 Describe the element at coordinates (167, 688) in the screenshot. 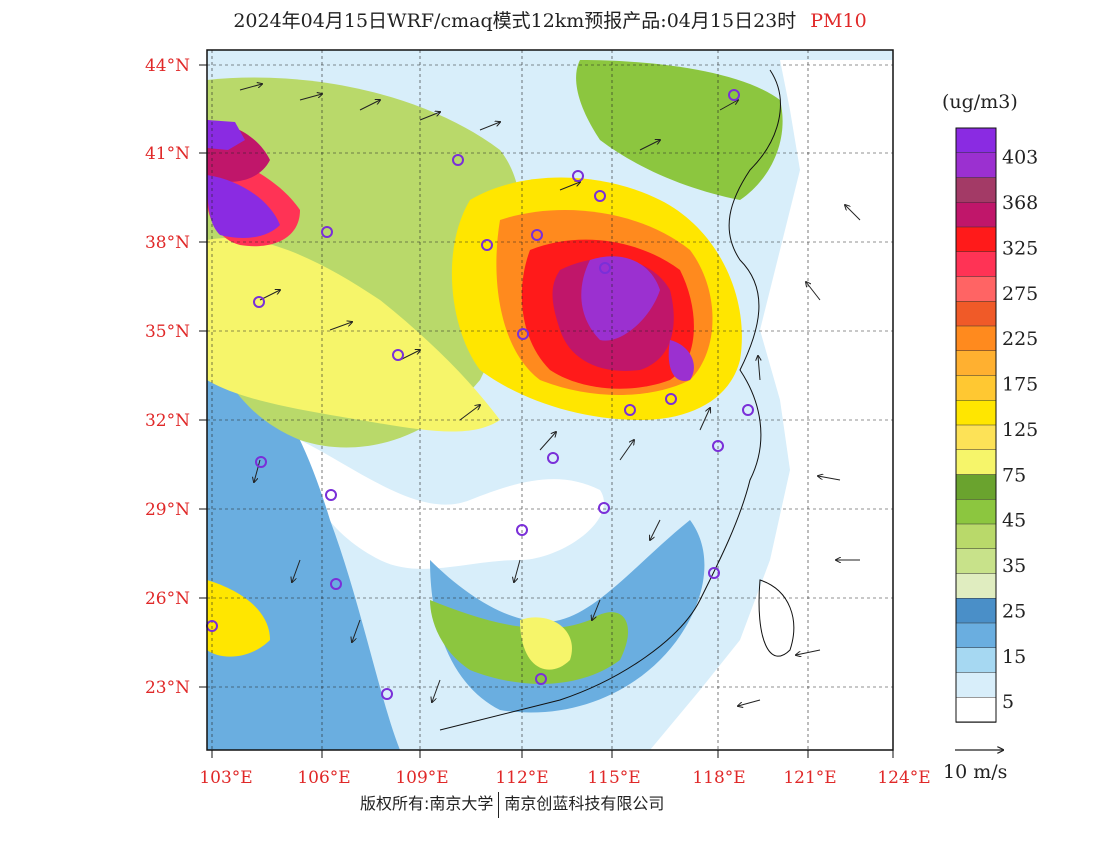

I see `lat-label: 23°N` at that location.